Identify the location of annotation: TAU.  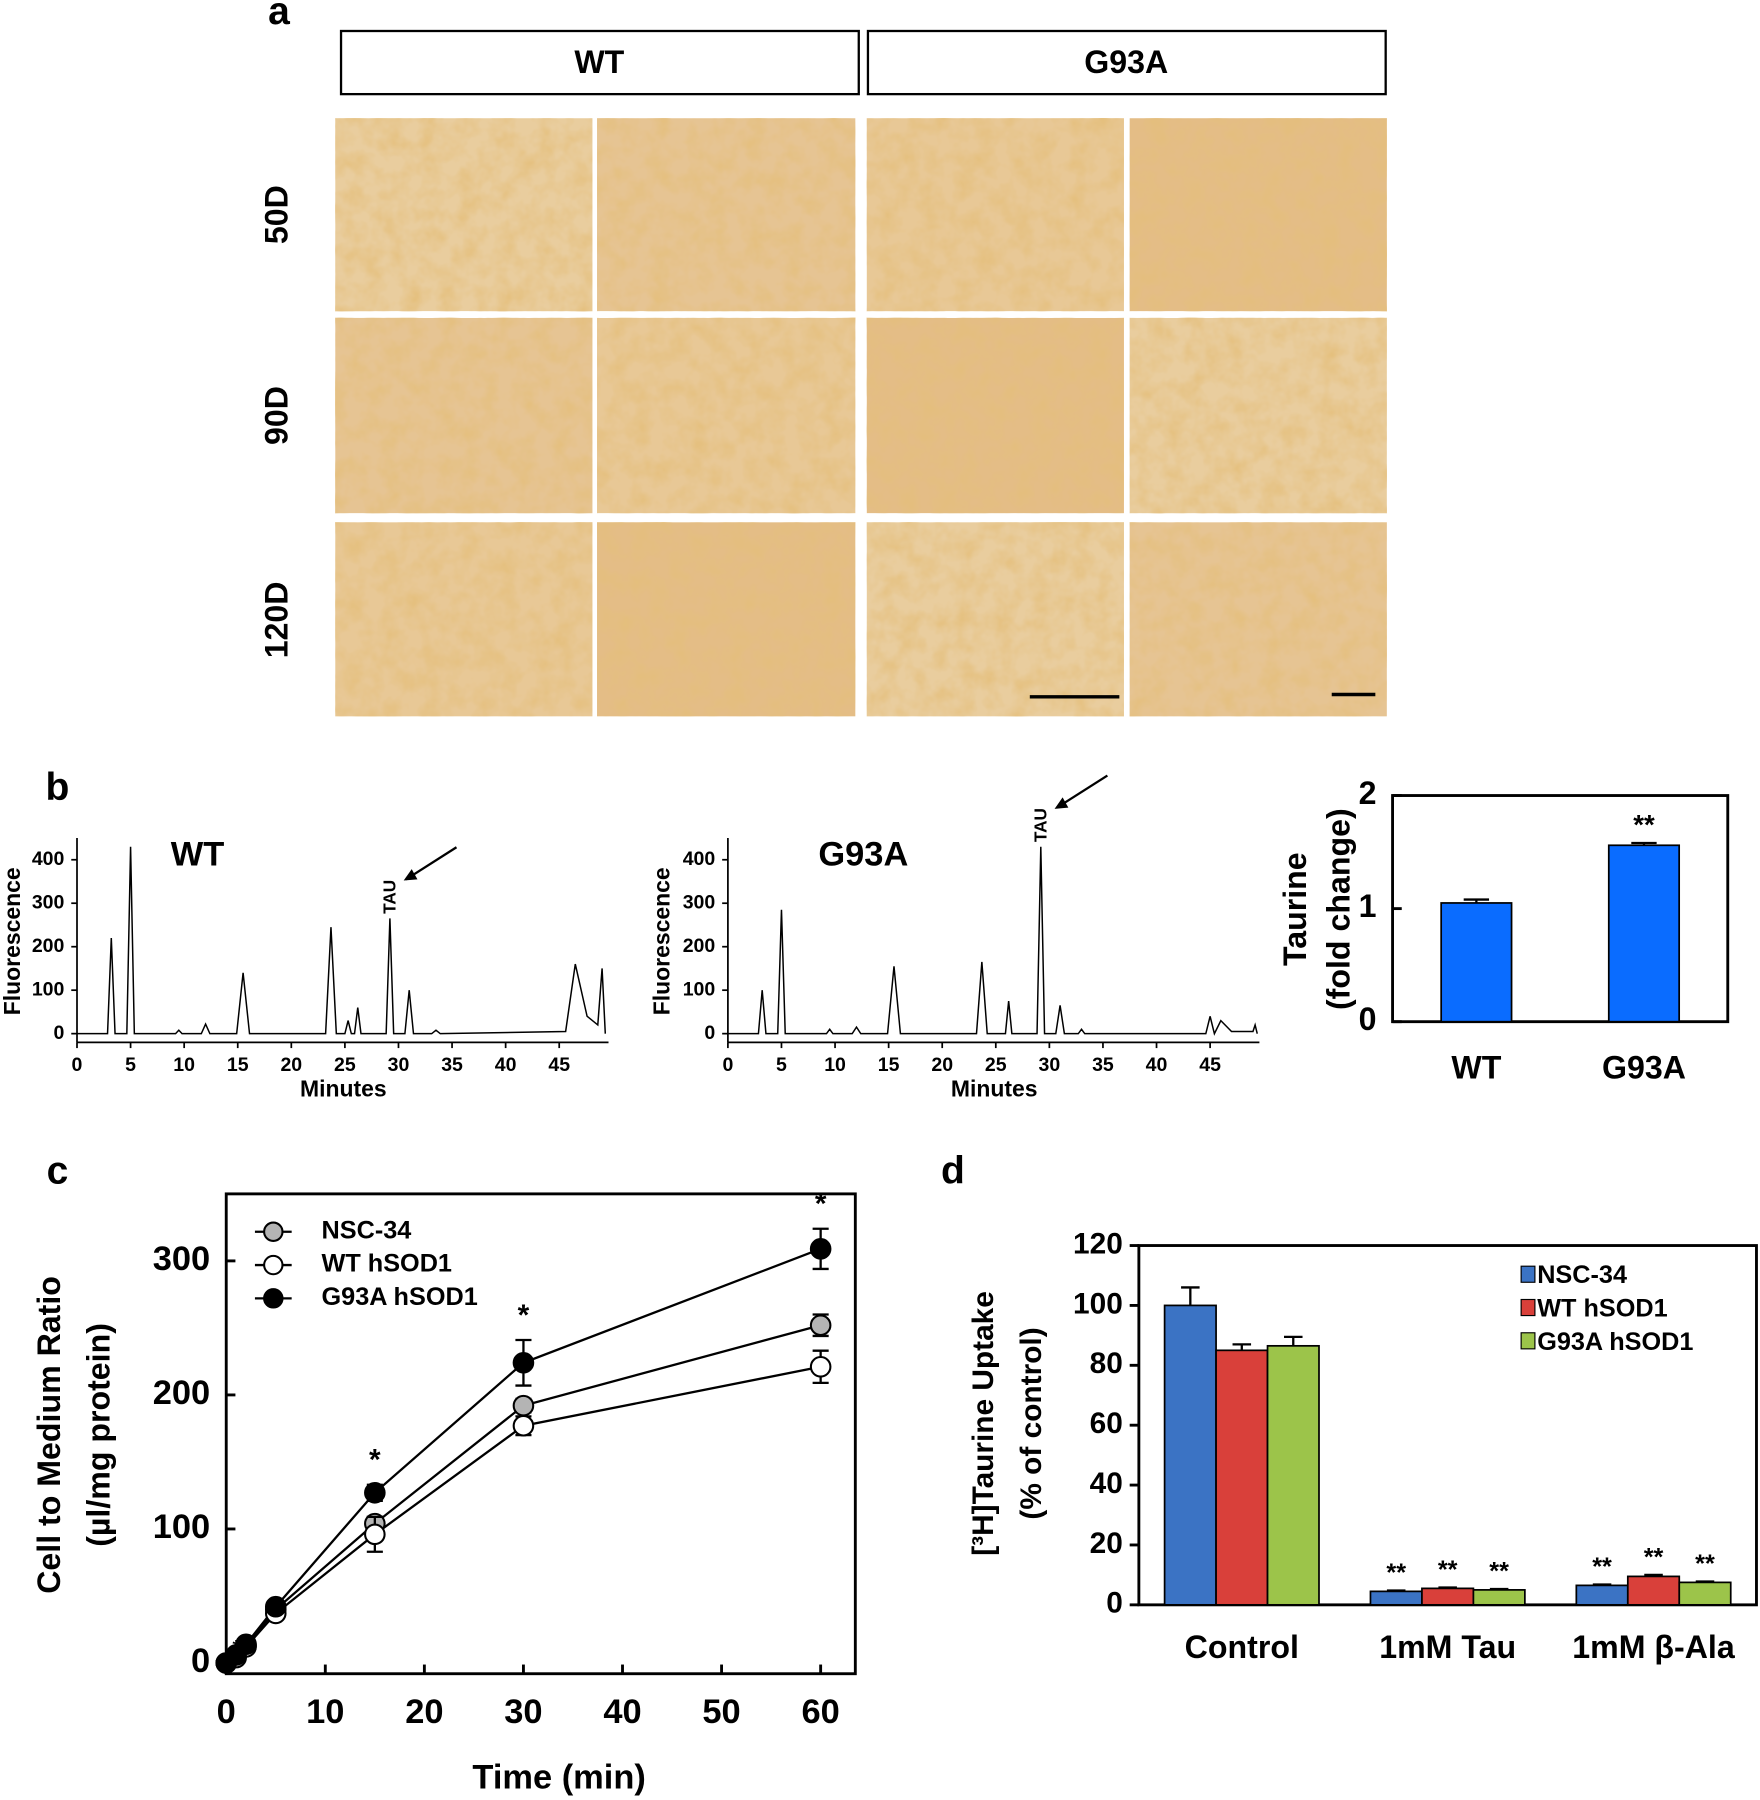
(390, 897).